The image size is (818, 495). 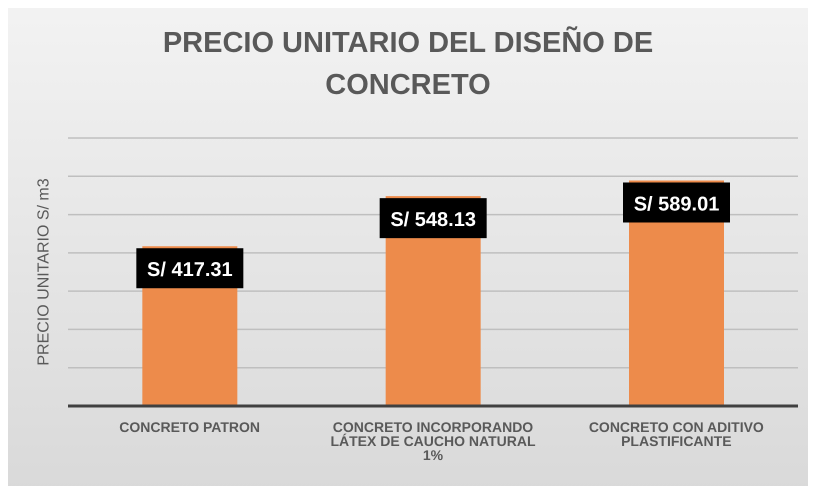 What do you see at coordinates (44, 272) in the screenshot?
I see `y-axis-title: PRECIO UNITARIO S/ m3` at bounding box center [44, 272].